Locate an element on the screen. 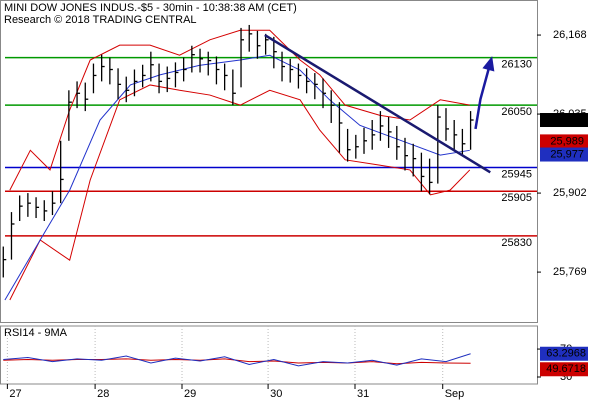 This screenshot has height=400, width=590. rsi-line is located at coordinates (237, 360).